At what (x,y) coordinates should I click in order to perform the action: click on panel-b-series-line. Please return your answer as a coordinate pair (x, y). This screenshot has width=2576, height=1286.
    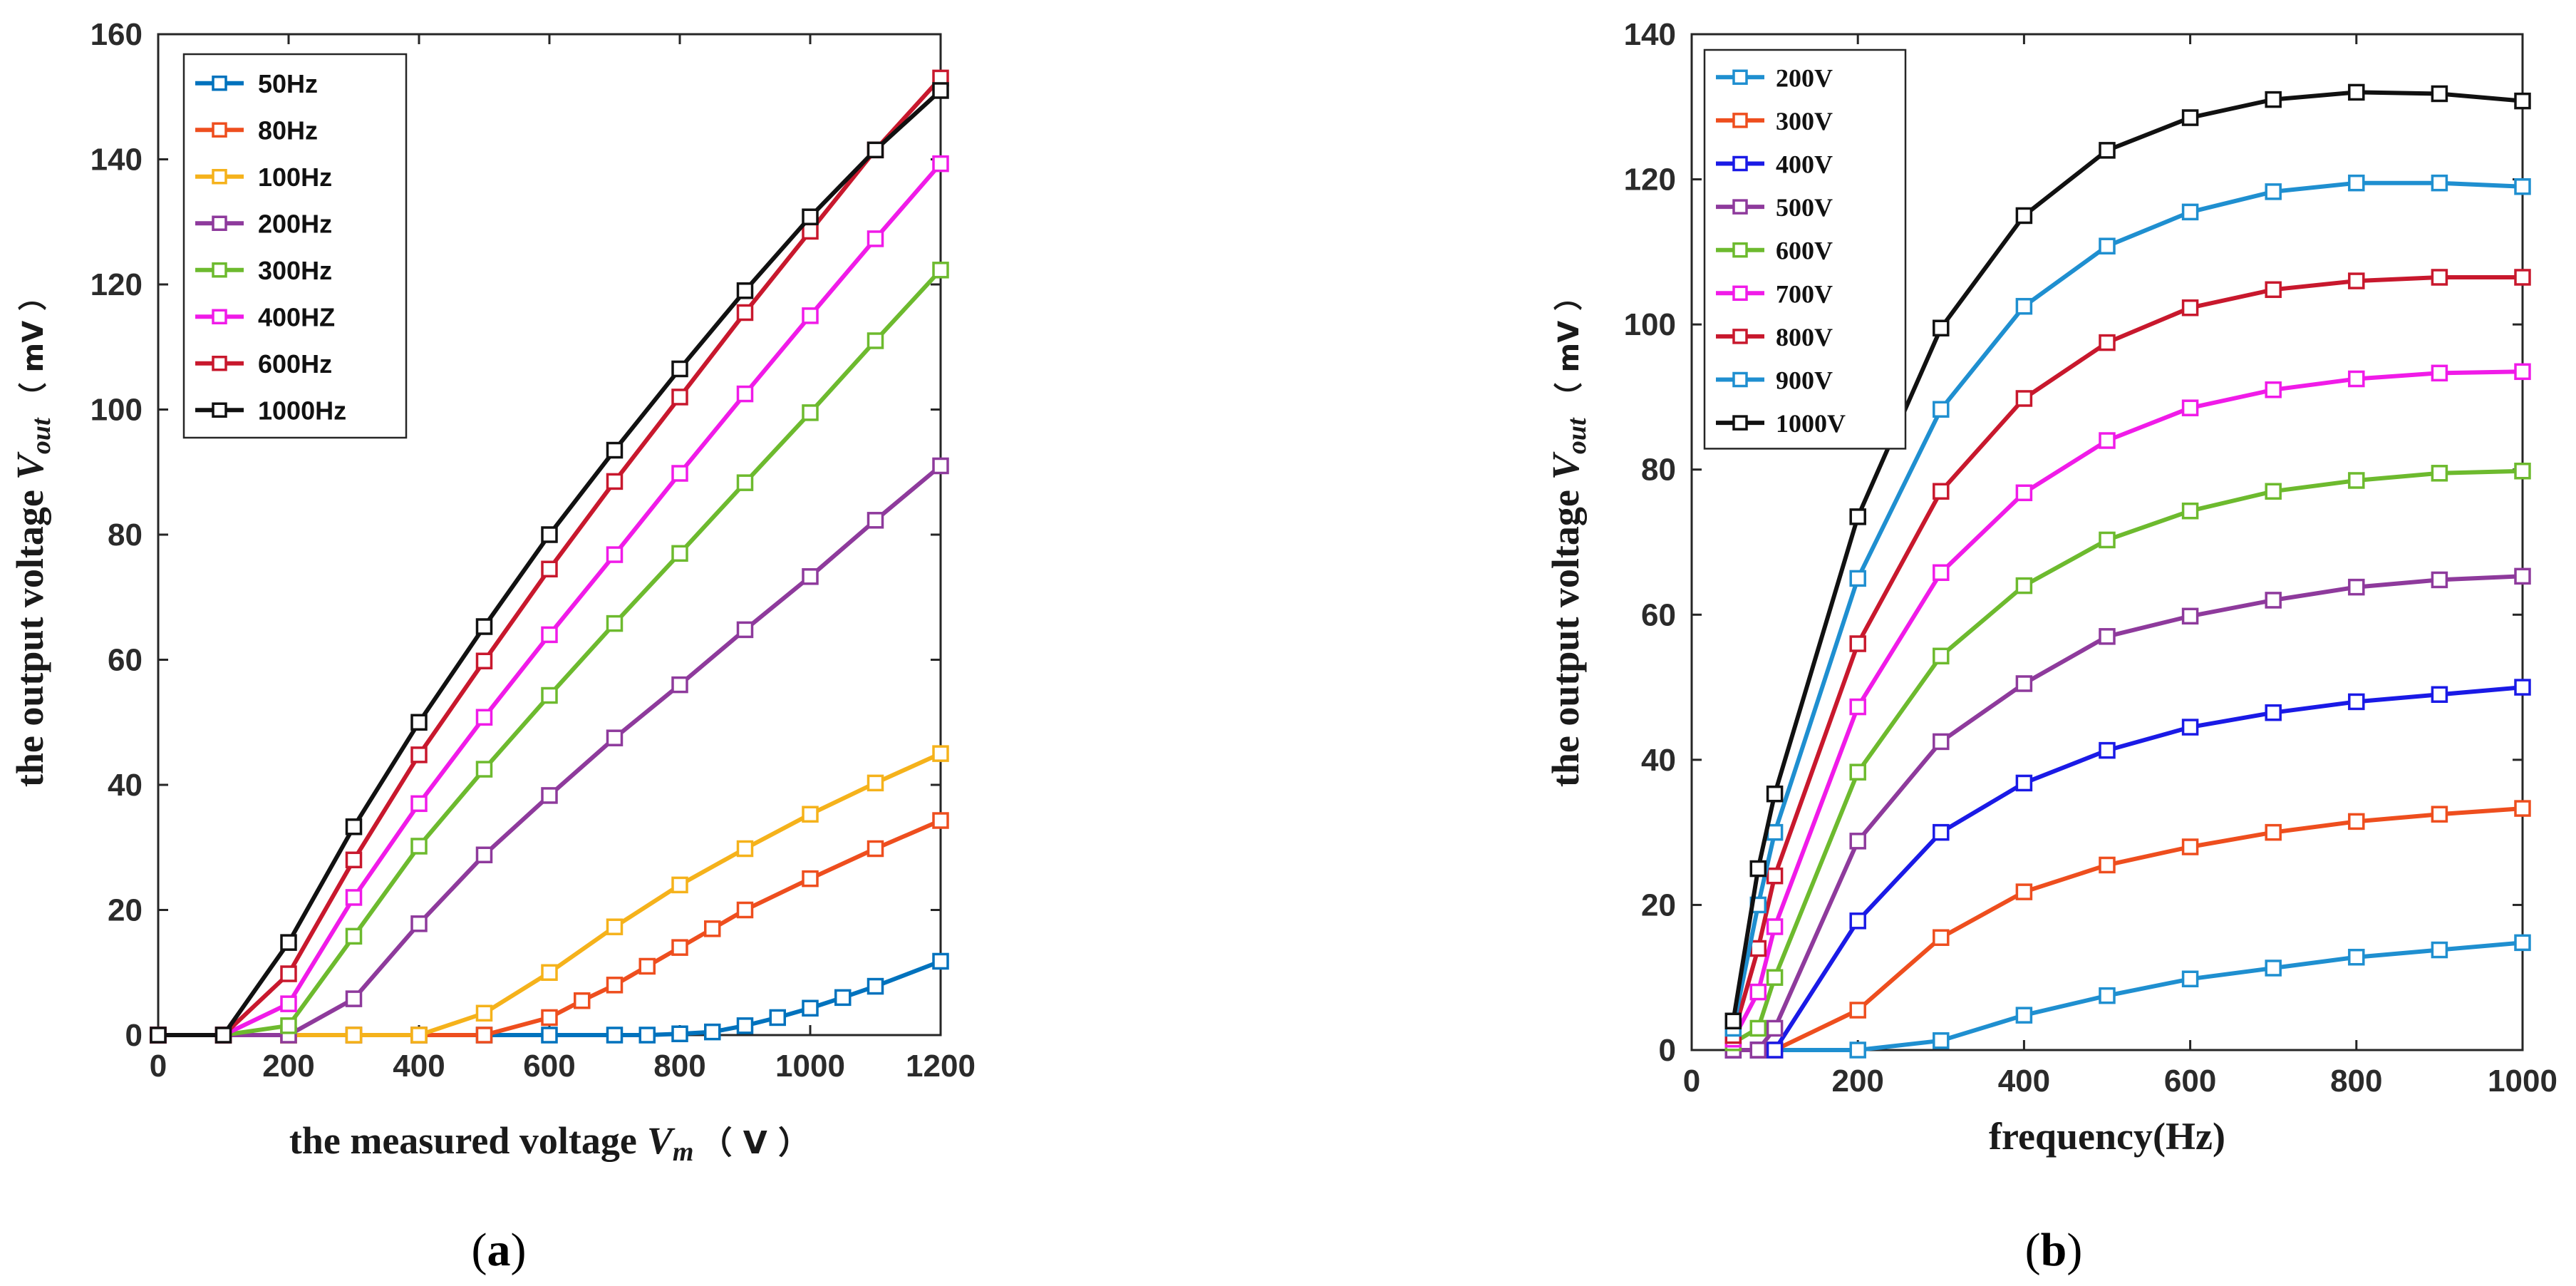
    Looking at the image, I should click on (2128, 996).